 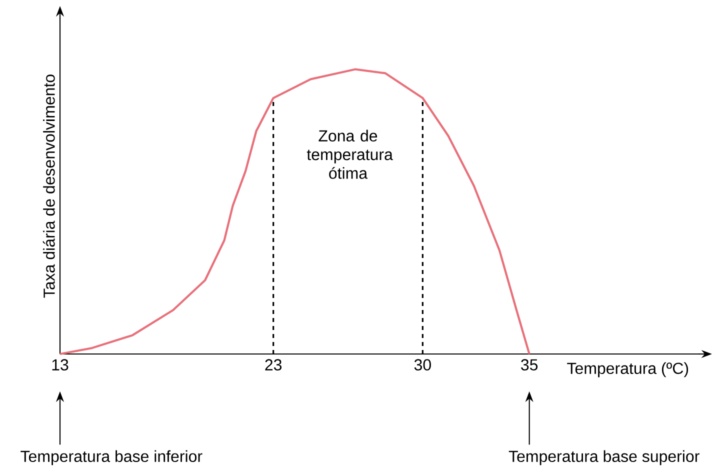 I want to click on y-axis-title: Taxa diária de desenvolvimento, so click(x=48, y=186).